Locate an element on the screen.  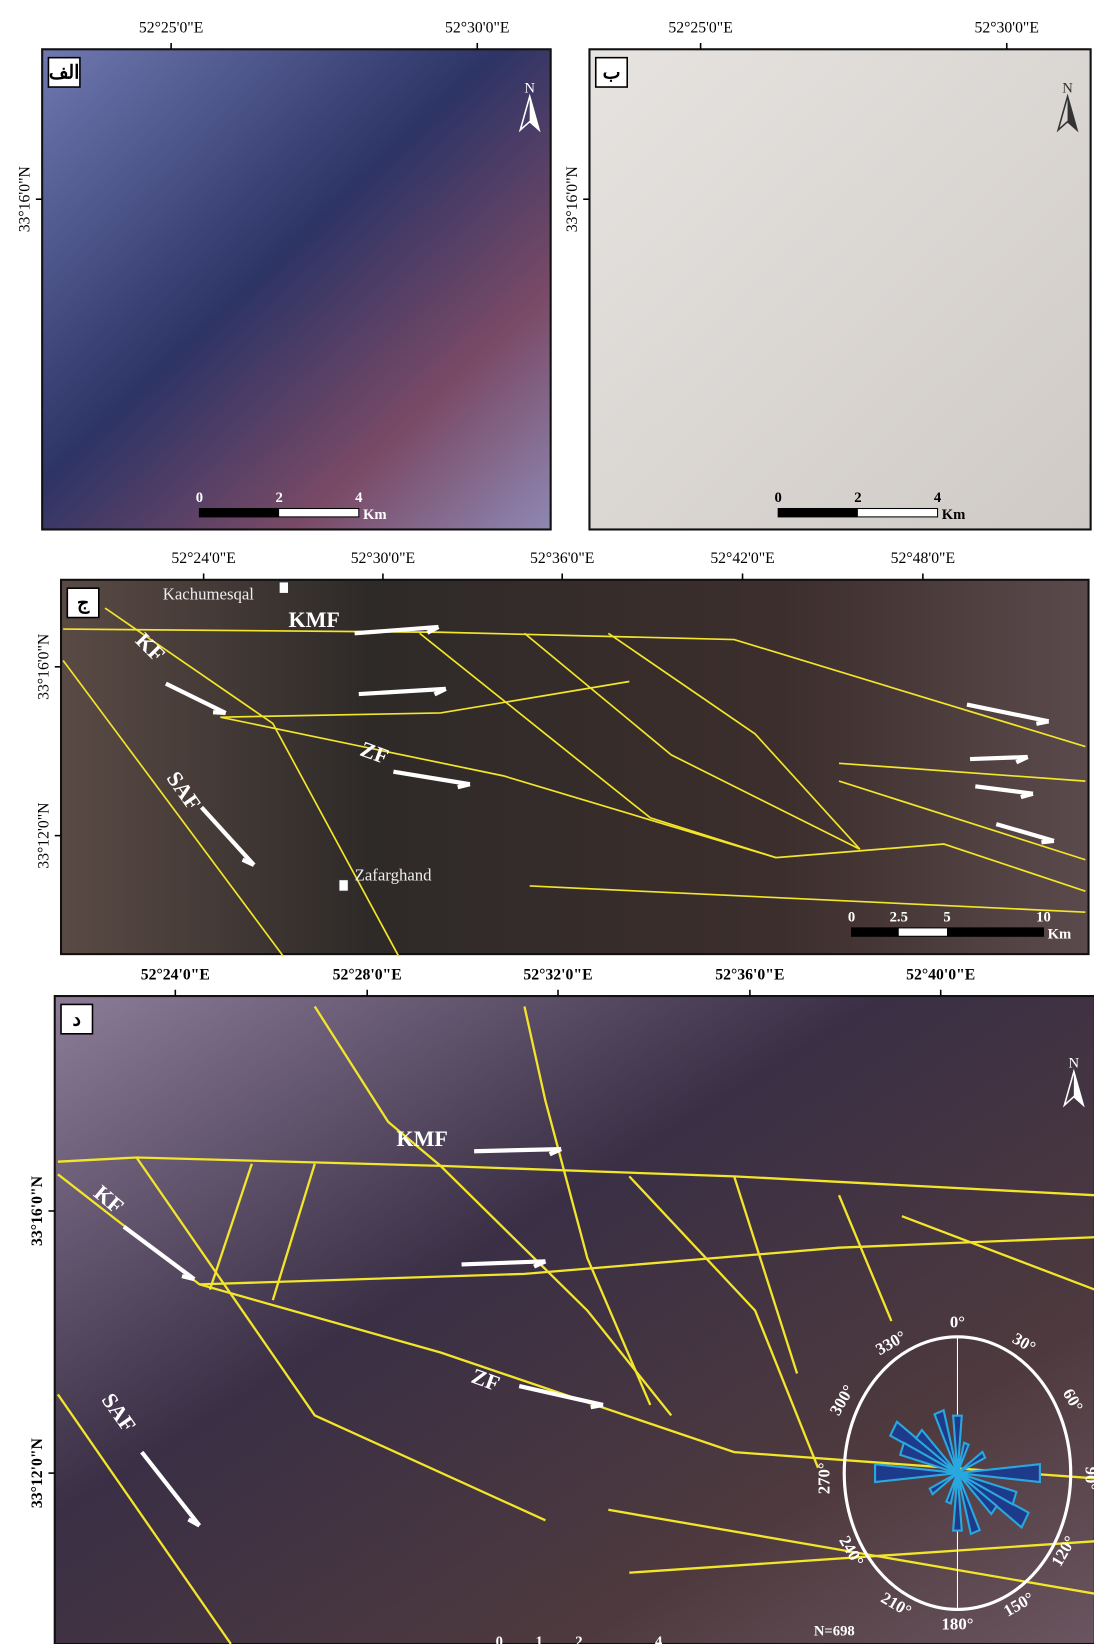
scale-label: 10 is located at coordinates (1043, 918).